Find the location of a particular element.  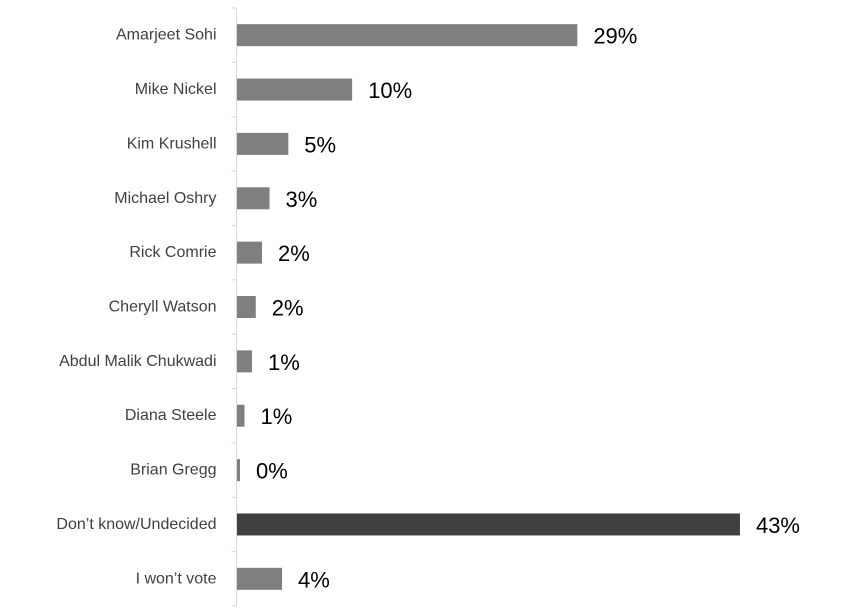

category-label: Kim Krushell is located at coordinates (172, 143).